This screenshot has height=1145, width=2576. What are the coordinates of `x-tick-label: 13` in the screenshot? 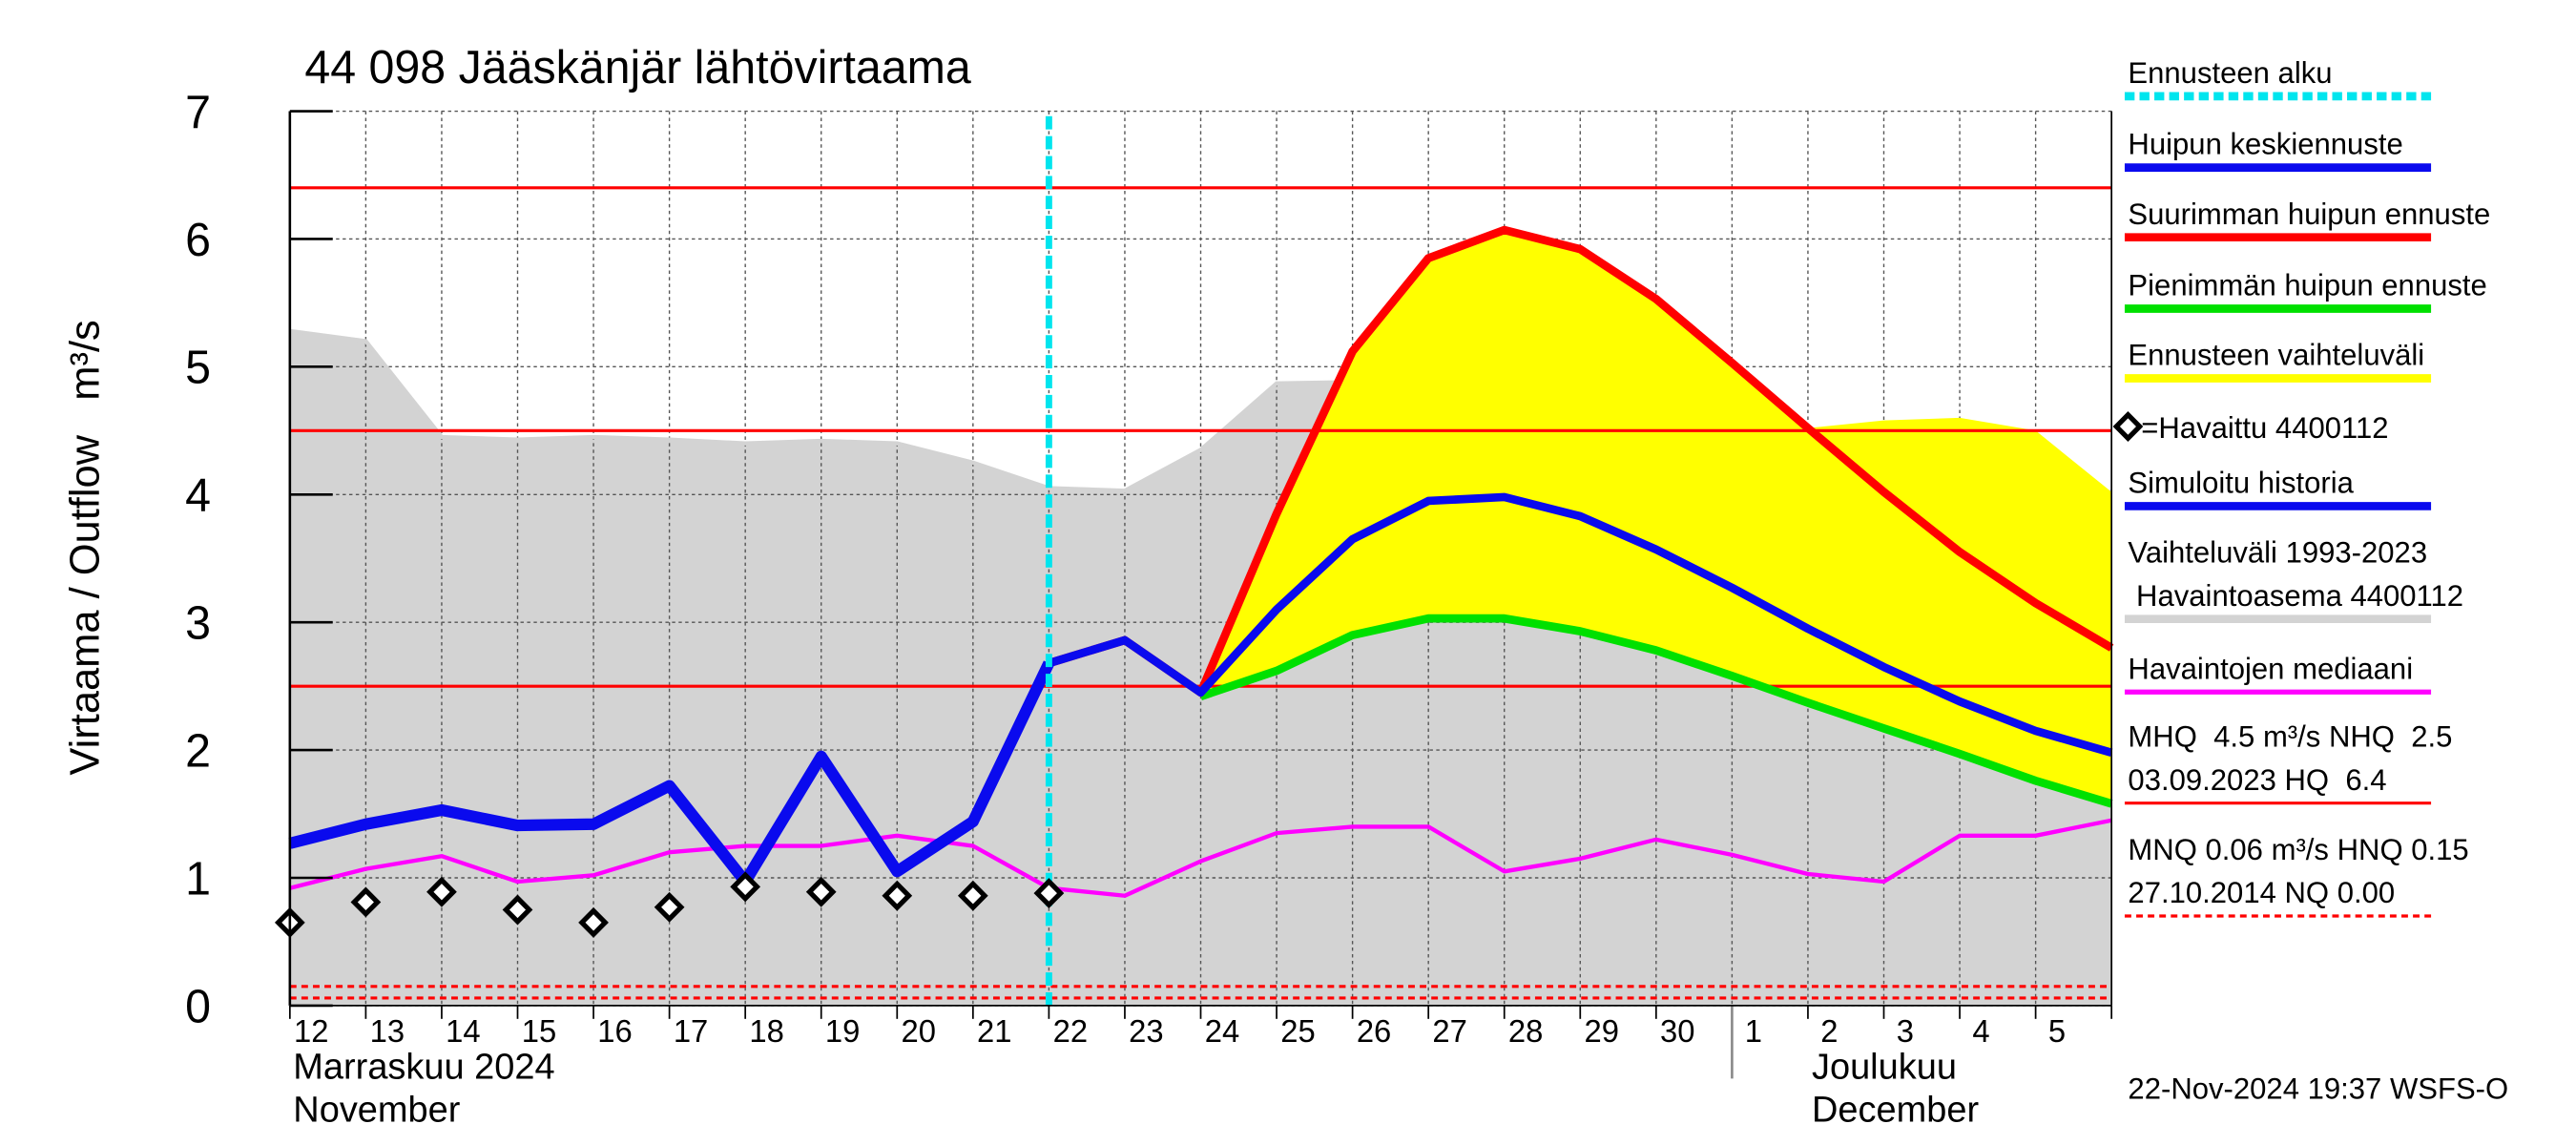 It's located at (387, 1031).